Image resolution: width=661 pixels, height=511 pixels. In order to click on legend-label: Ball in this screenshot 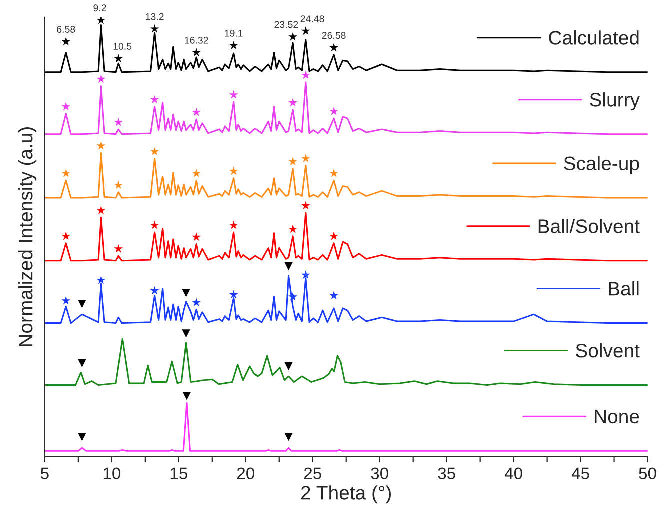, I will do `click(624, 289)`.